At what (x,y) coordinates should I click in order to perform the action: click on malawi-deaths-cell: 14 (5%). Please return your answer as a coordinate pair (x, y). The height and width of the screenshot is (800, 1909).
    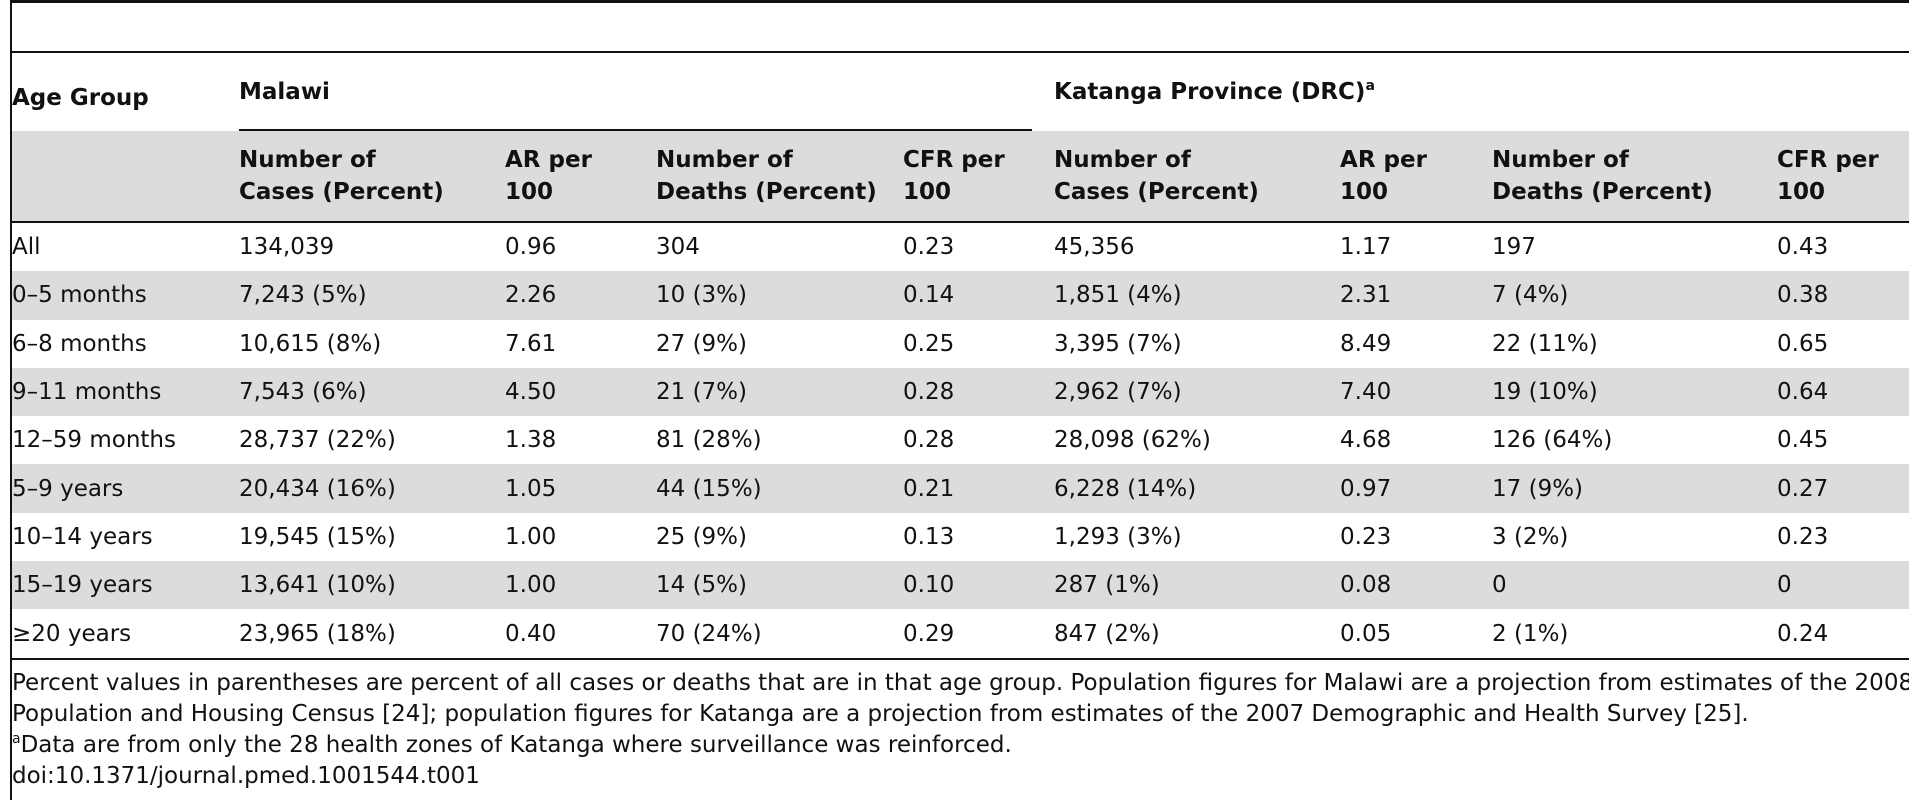
    Looking at the image, I should click on (779, 585).